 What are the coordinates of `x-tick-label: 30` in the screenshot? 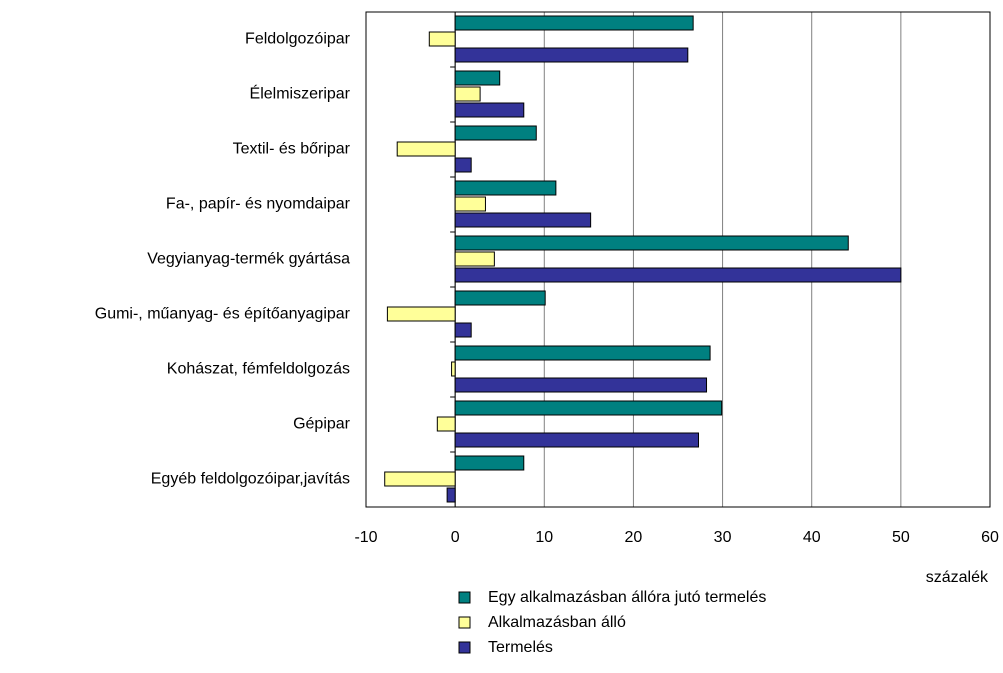 It's located at (723, 537).